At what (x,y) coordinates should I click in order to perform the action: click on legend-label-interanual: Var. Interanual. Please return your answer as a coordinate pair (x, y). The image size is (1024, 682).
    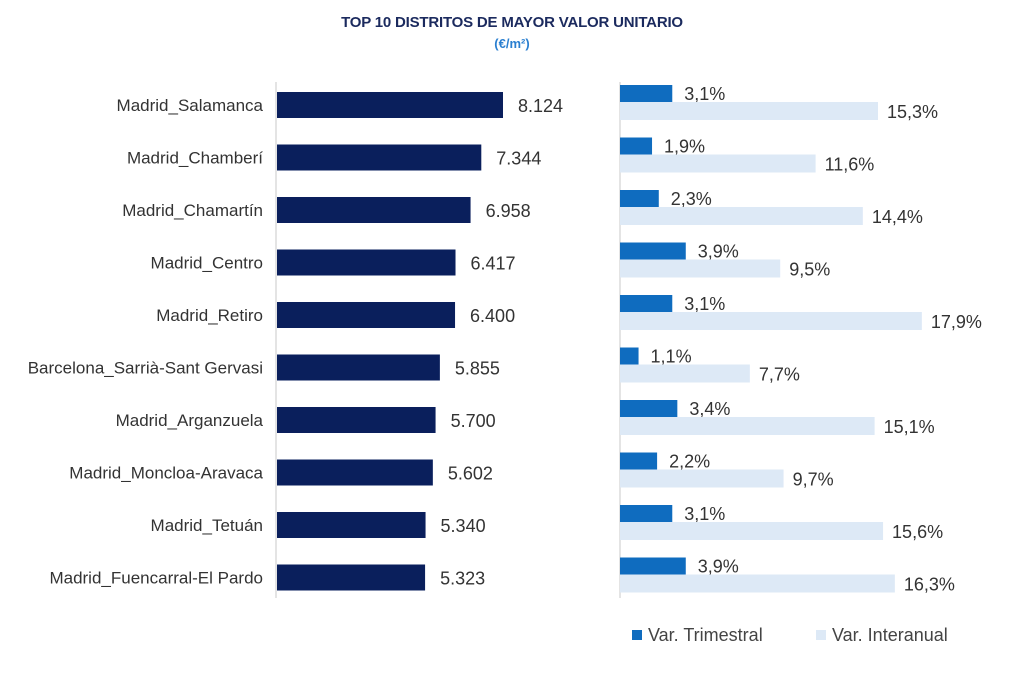
    Looking at the image, I should click on (890, 635).